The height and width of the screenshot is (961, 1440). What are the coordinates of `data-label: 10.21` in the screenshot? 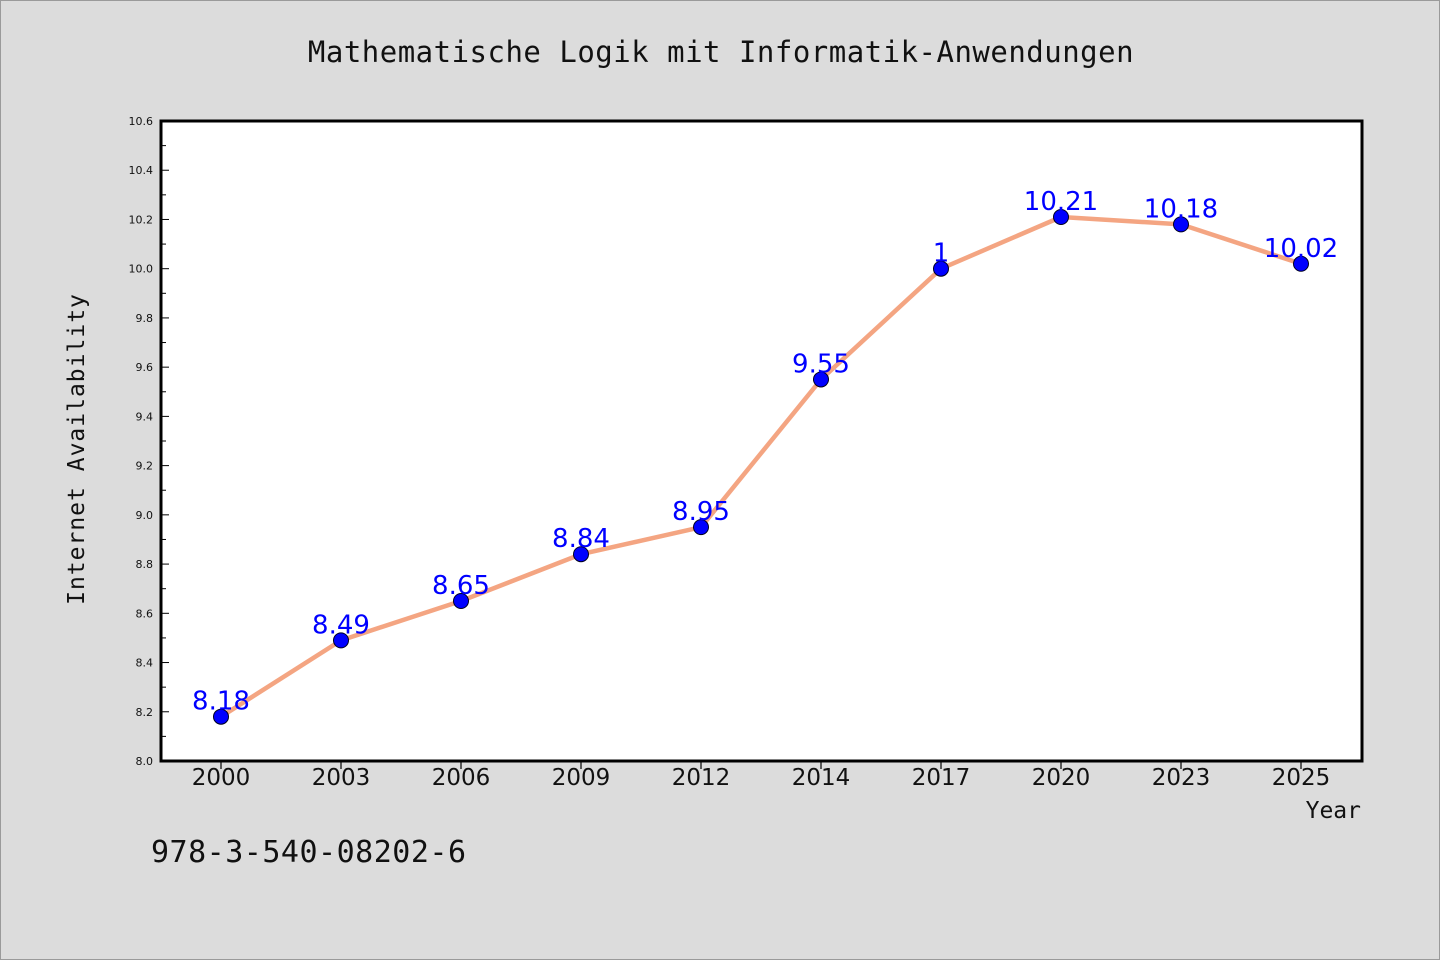 It's located at (1061, 202).